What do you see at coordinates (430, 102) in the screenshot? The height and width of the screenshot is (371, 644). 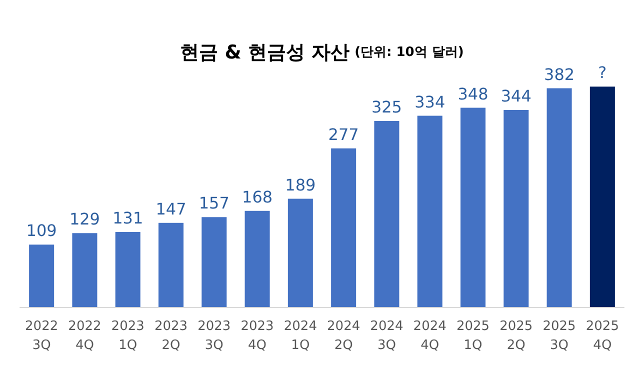 I see `data-label: 334` at bounding box center [430, 102].